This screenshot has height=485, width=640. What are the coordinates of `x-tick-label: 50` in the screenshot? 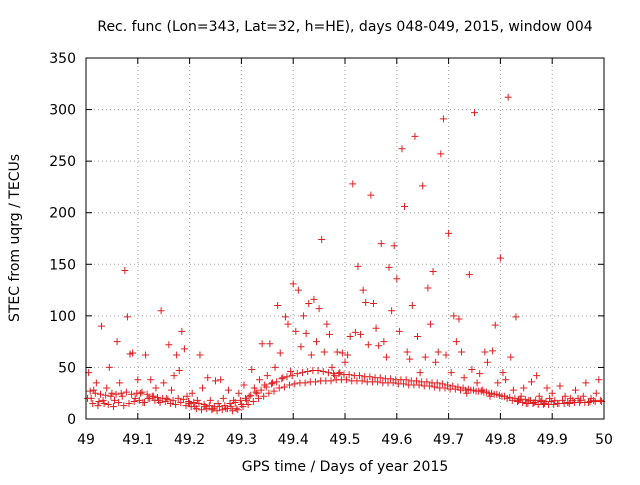 It's located at (604, 440).